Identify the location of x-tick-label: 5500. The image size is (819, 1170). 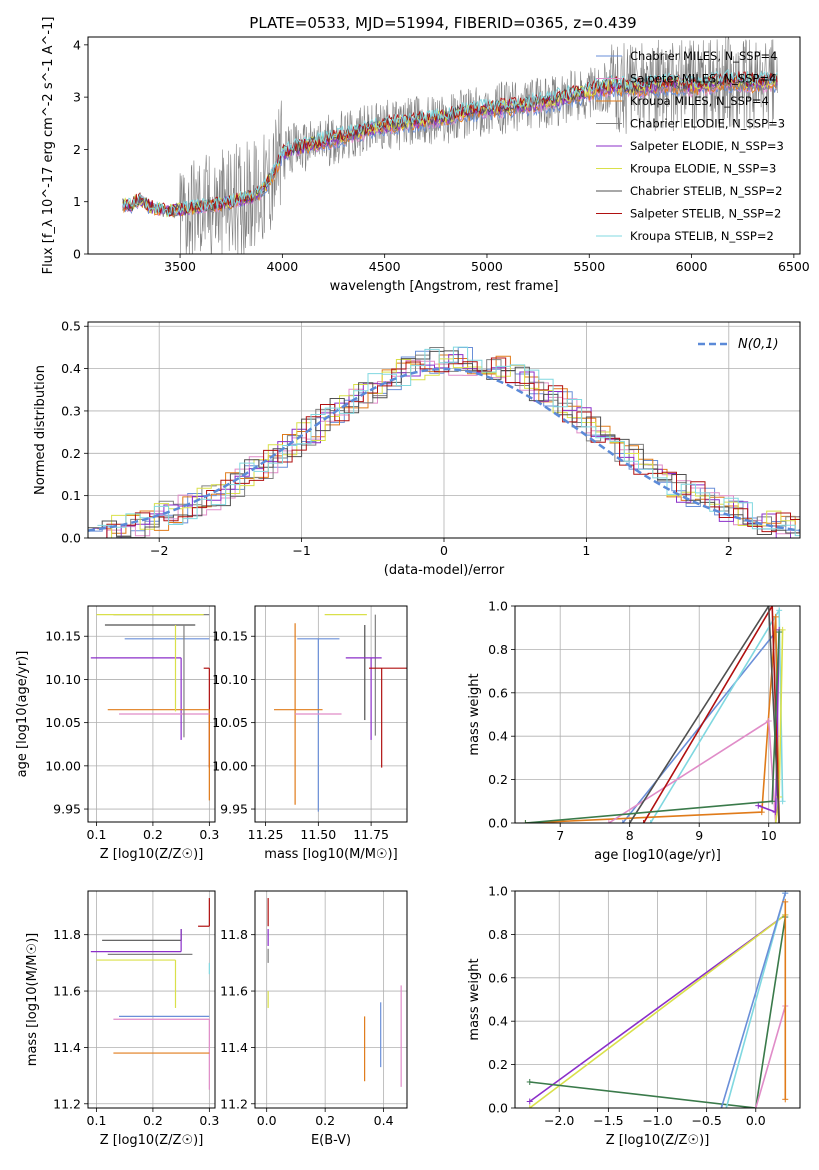
(589, 266).